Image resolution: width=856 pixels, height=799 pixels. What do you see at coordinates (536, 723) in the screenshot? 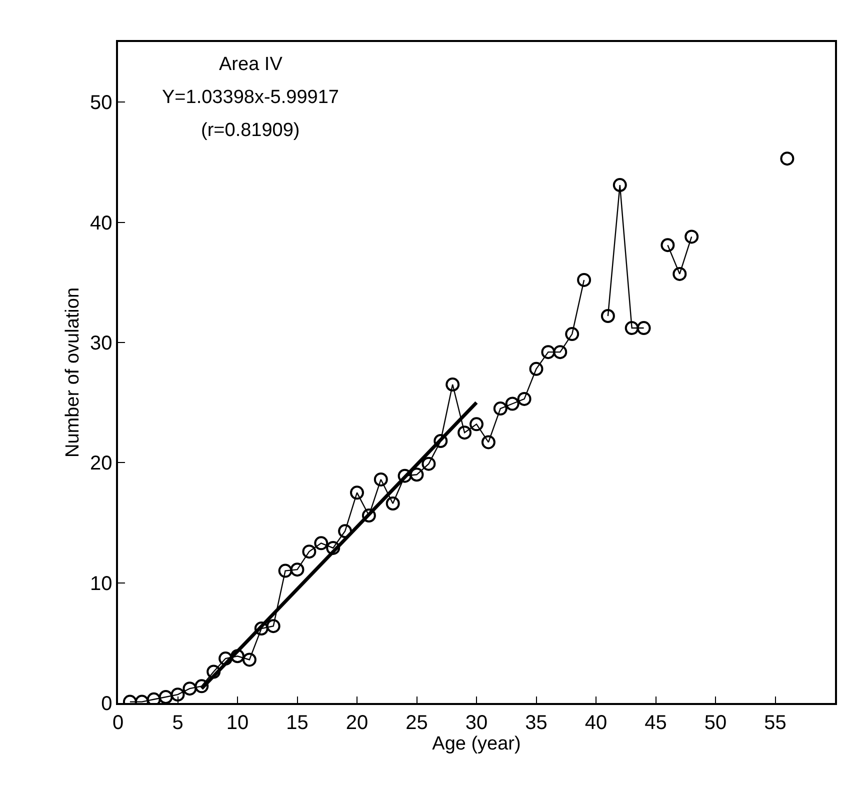
I see `x-tick-label: 35` at bounding box center [536, 723].